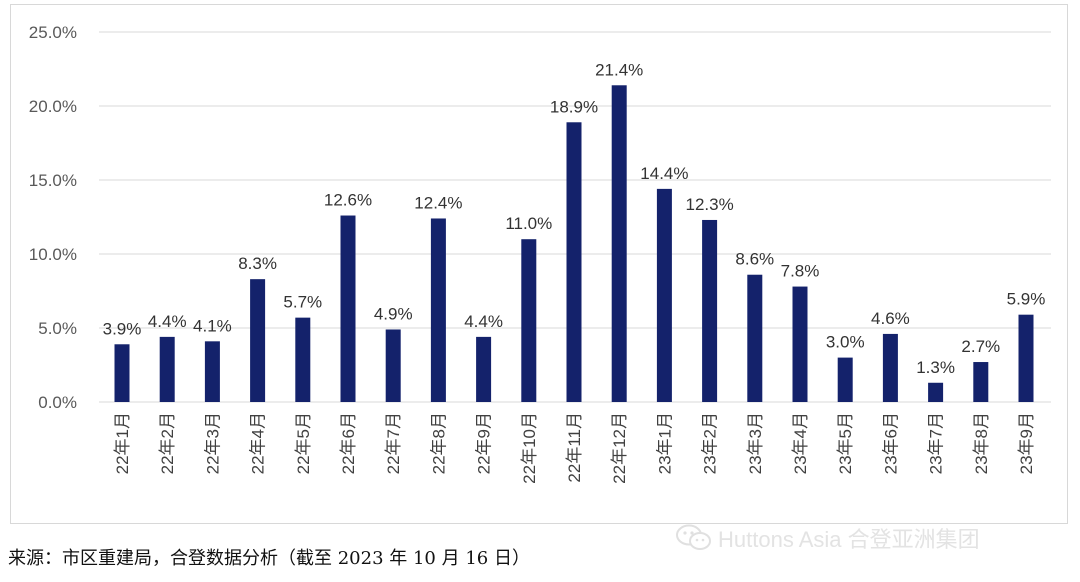 This screenshot has height=582, width=1080. Describe the element at coordinates (53, 106) in the screenshot. I see `y-tick-label: 20.0%` at that location.